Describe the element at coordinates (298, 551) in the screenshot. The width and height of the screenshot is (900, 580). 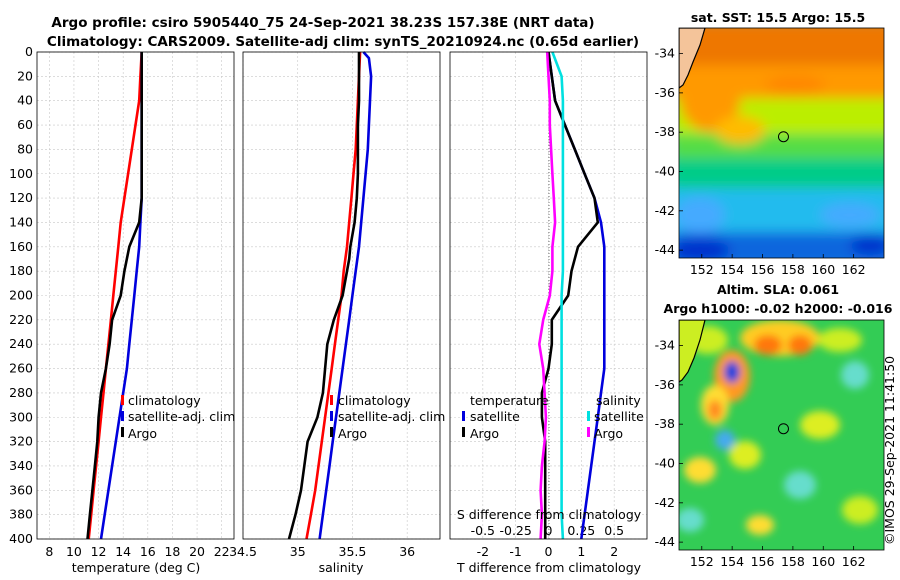
I see `x-tick-label: 35` at that location.